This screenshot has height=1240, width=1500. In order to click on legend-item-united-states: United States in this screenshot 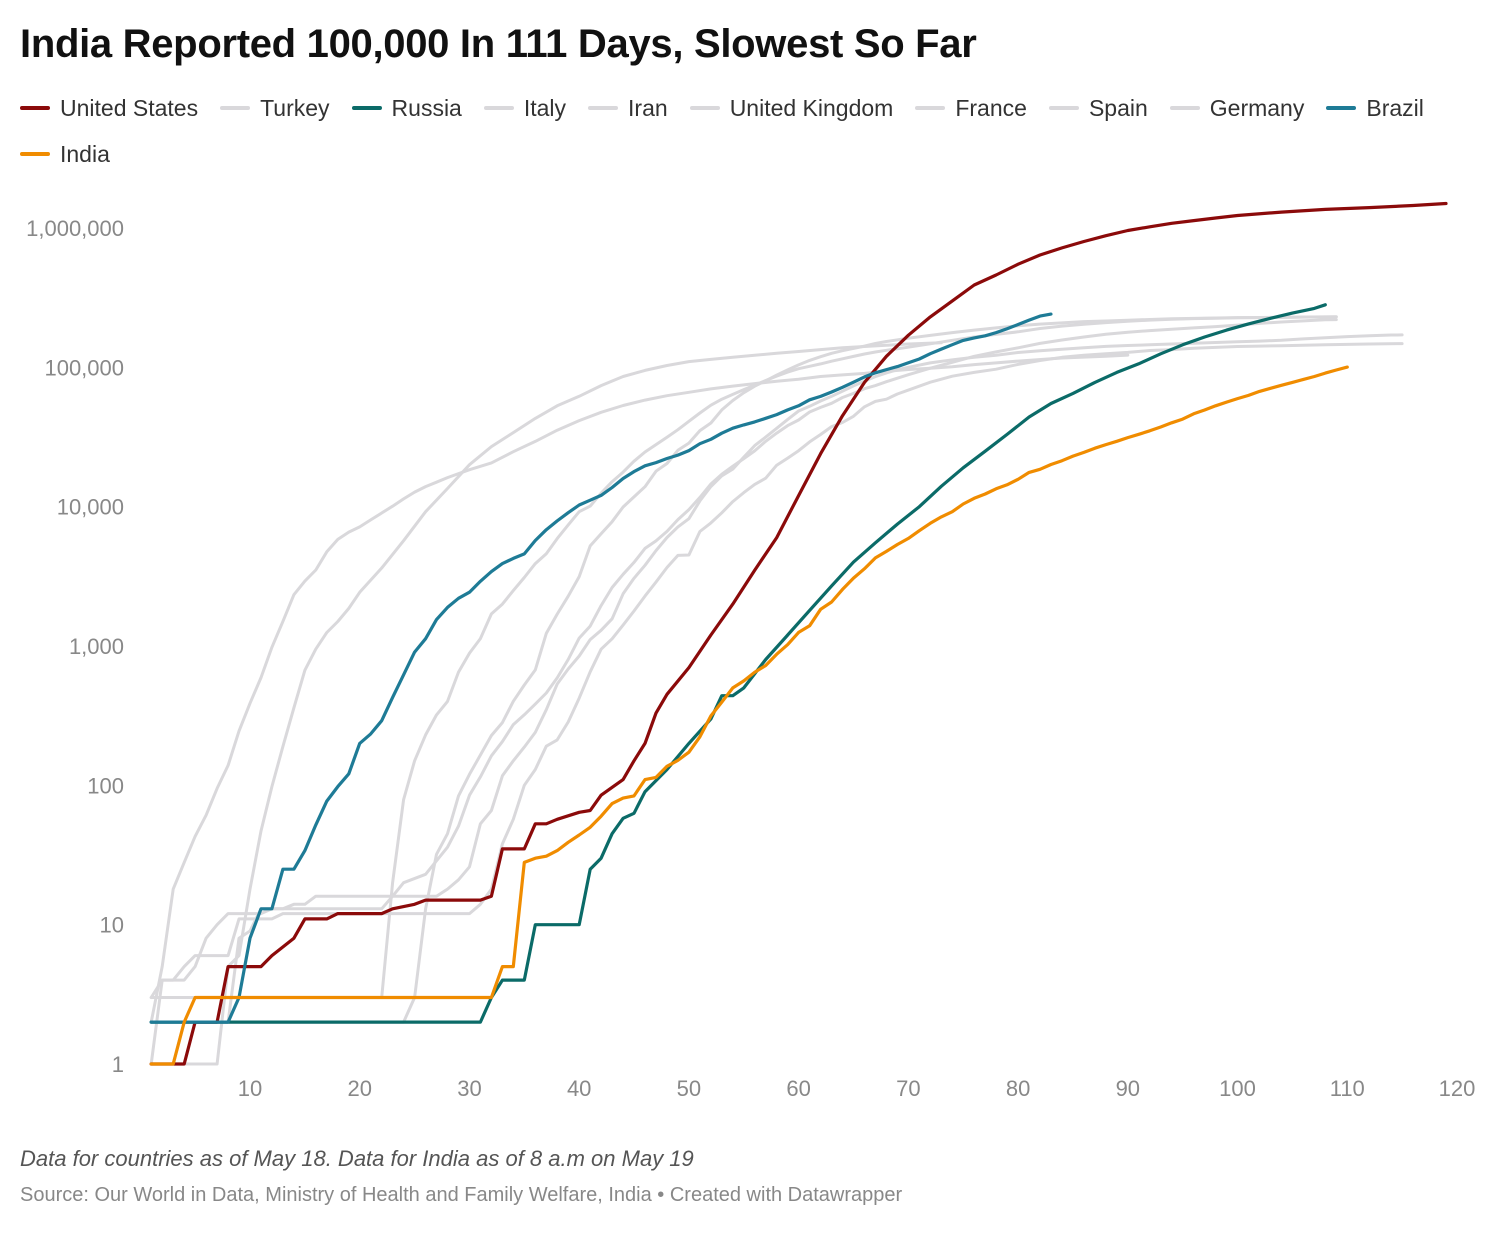, I will do `click(109, 108)`.